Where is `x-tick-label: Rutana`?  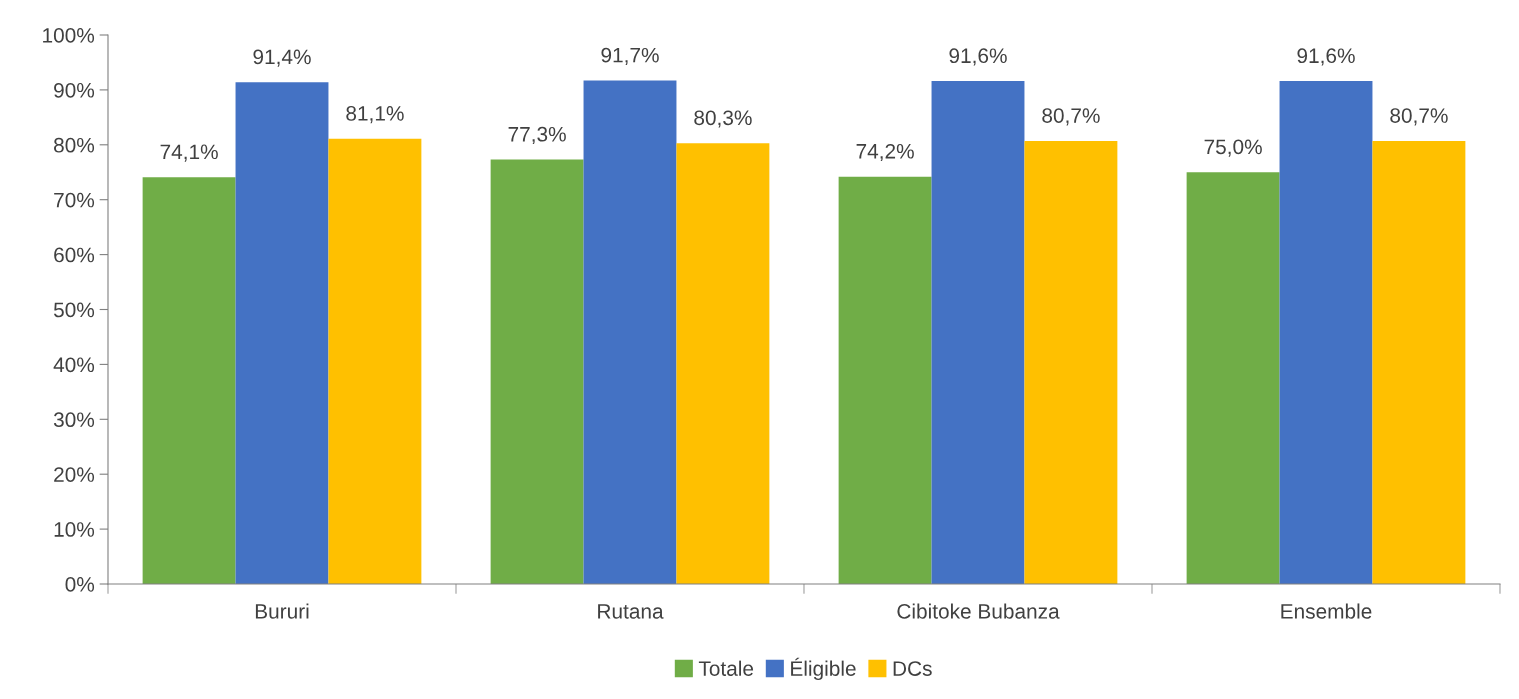 x-tick-label: Rutana is located at coordinates (631, 611).